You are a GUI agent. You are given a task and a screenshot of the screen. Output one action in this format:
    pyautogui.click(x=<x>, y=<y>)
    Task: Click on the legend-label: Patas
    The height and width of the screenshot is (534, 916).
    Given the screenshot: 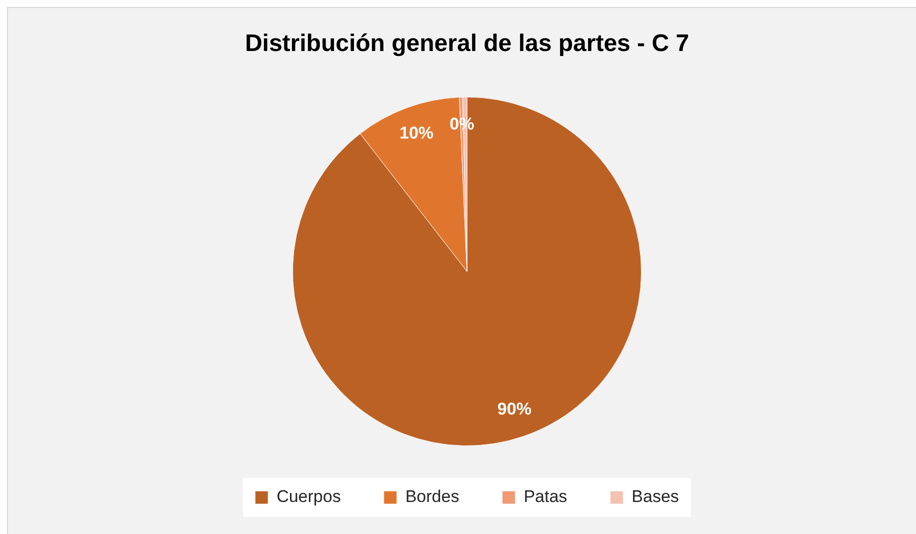 What is the action you would take?
    pyautogui.click(x=546, y=496)
    